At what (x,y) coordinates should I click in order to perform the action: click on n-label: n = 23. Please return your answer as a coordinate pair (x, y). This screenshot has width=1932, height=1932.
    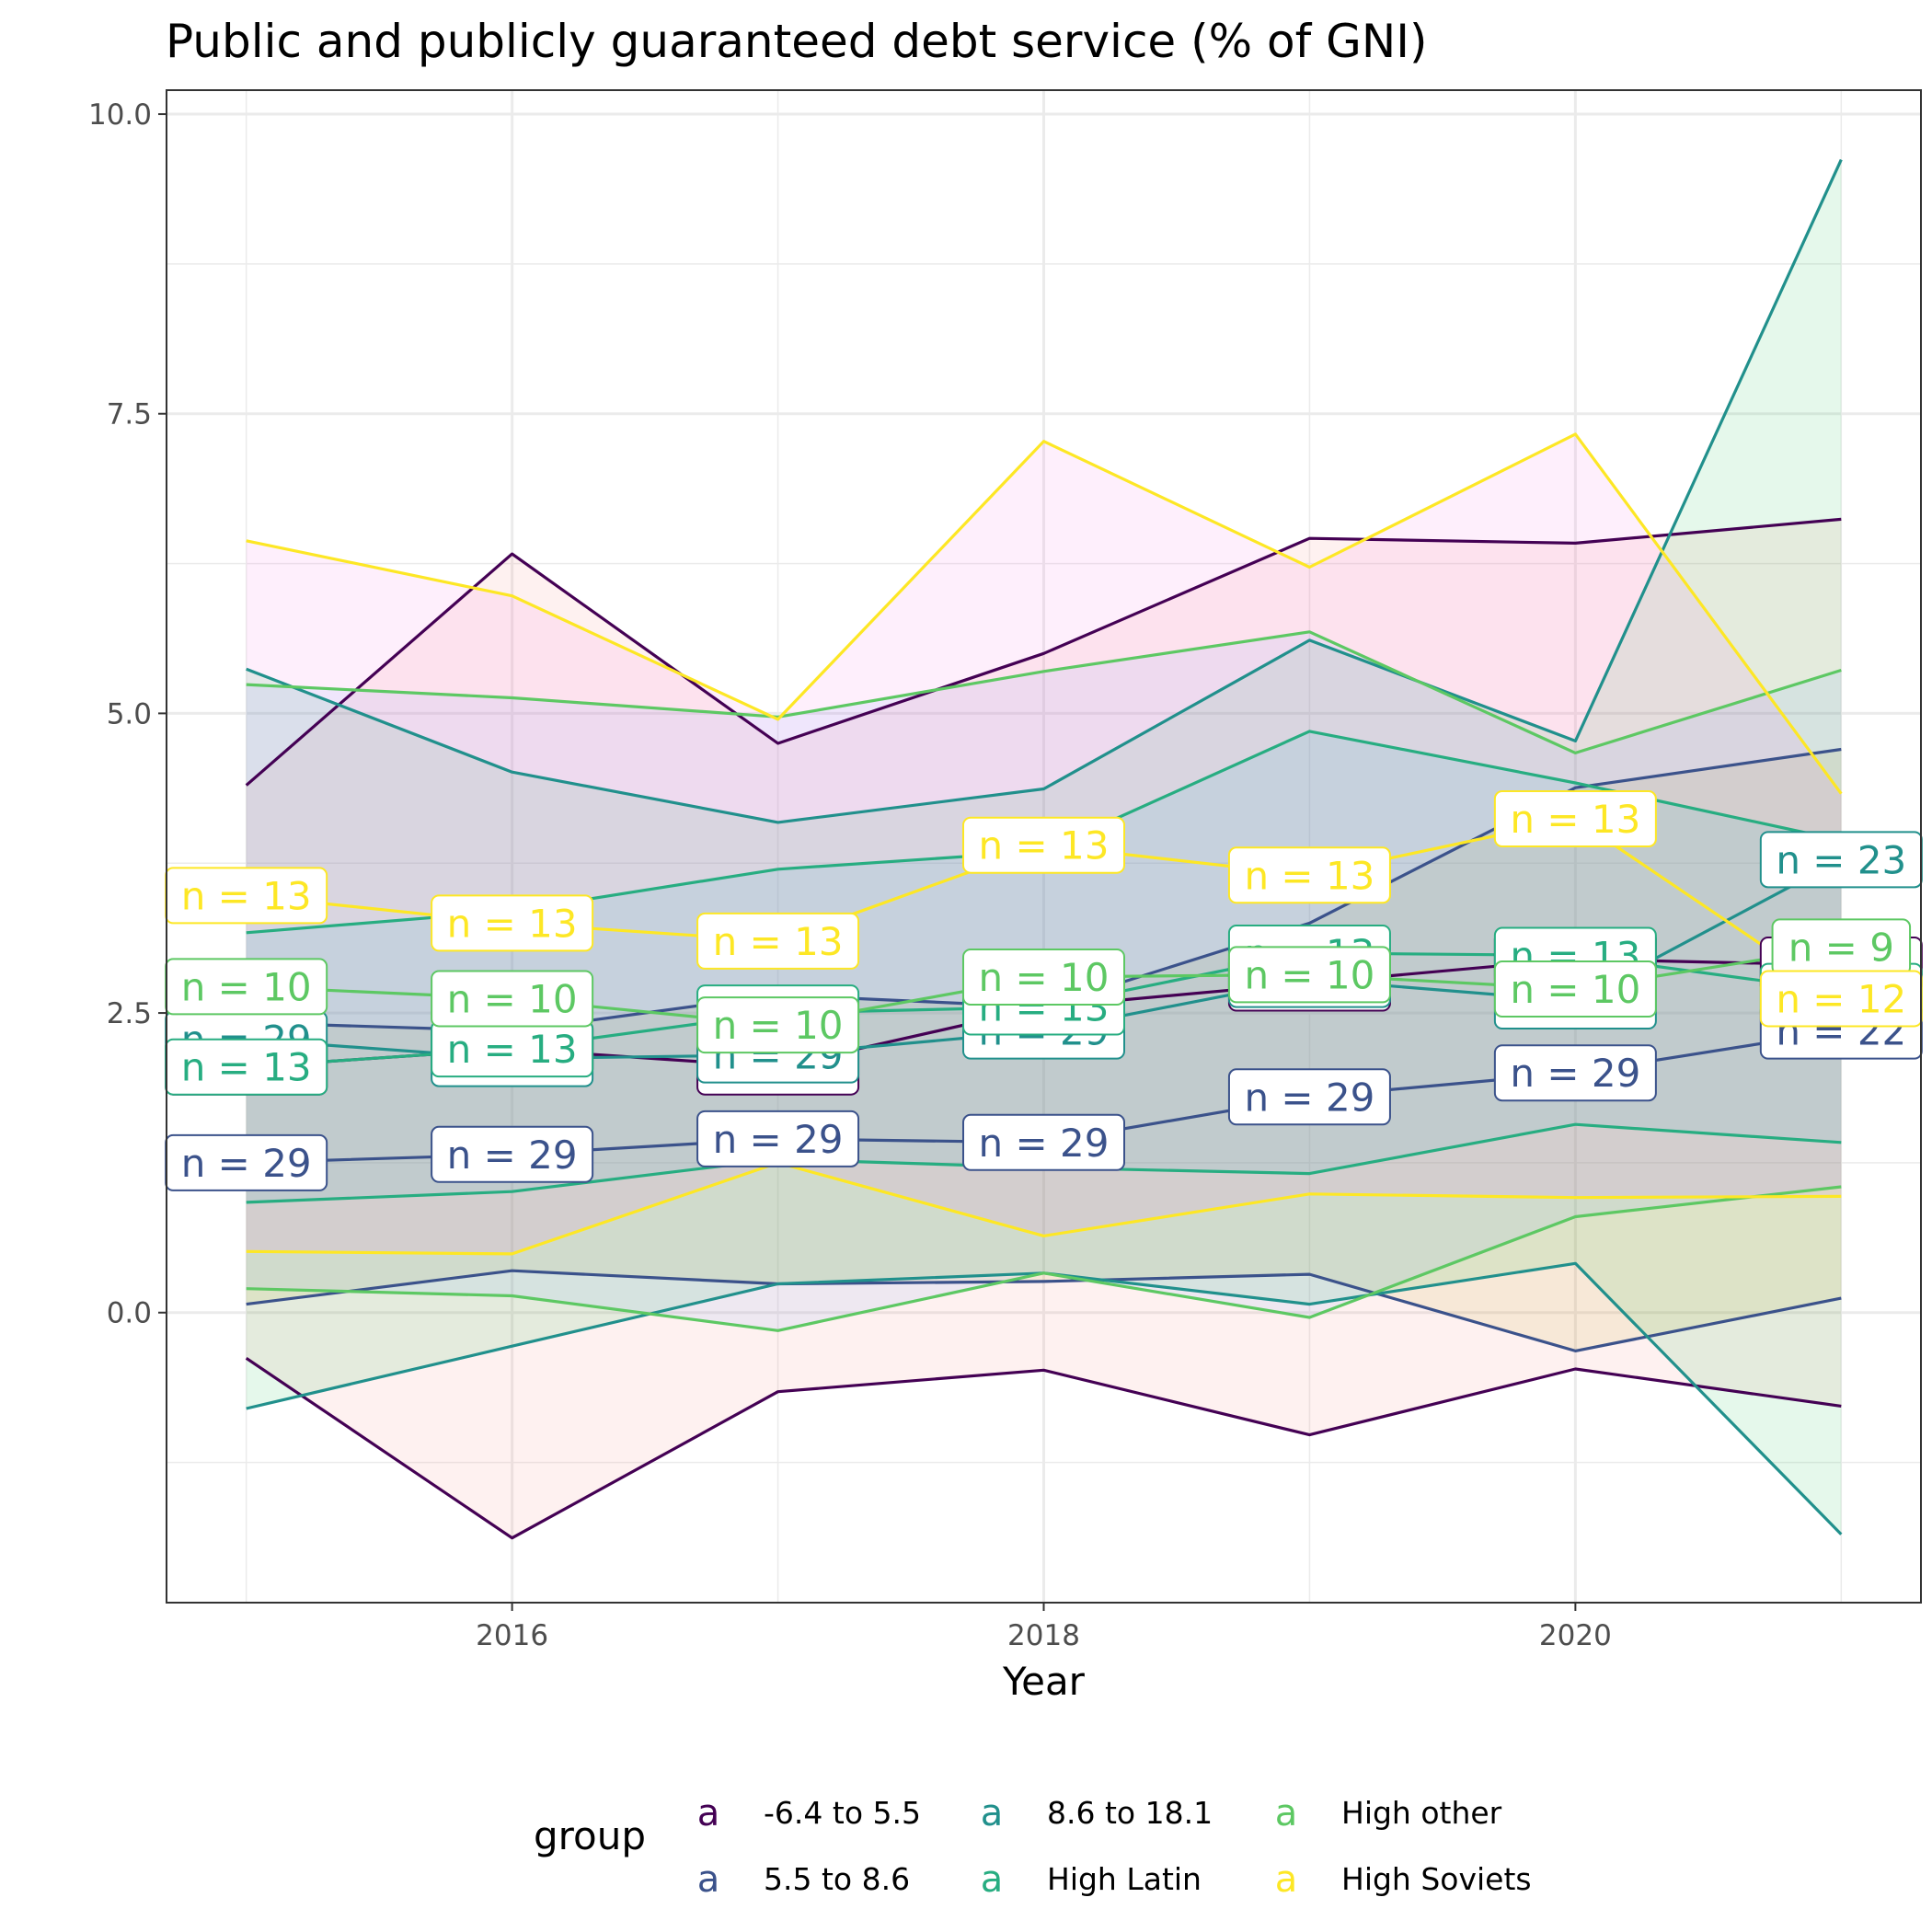
    Looking at the image, I should click on (1841, 860).